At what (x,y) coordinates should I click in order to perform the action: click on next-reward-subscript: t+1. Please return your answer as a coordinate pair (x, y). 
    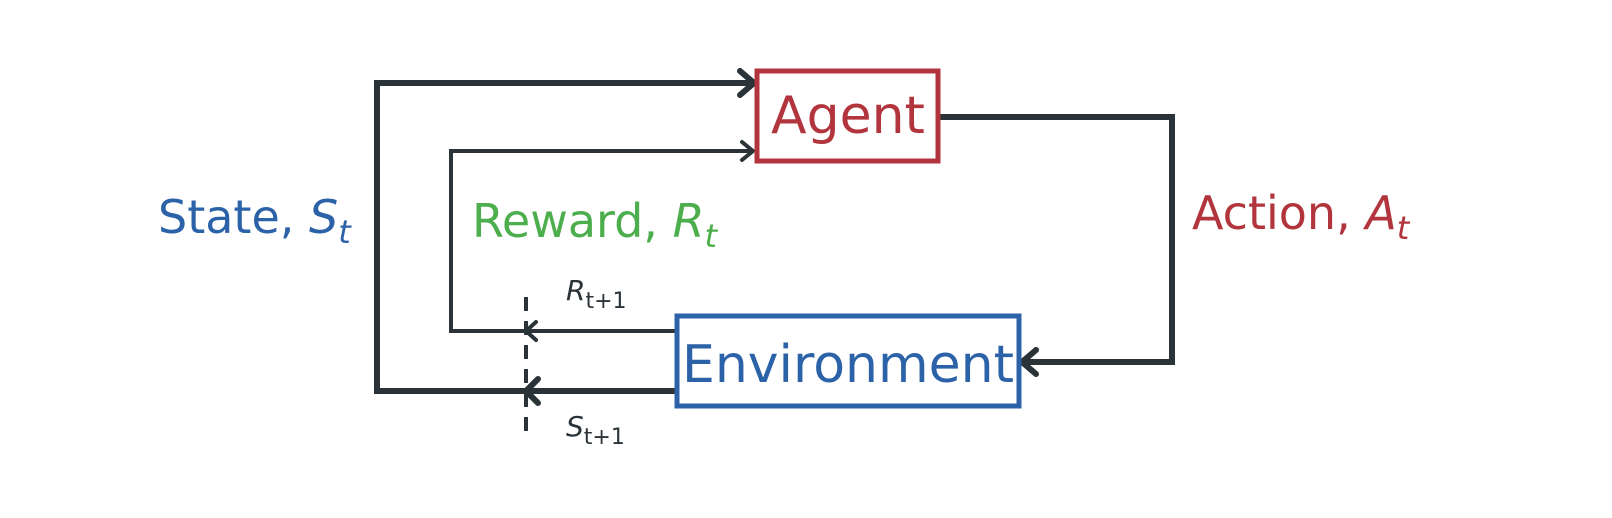
    Looking at the image, I should click on (605, 301).